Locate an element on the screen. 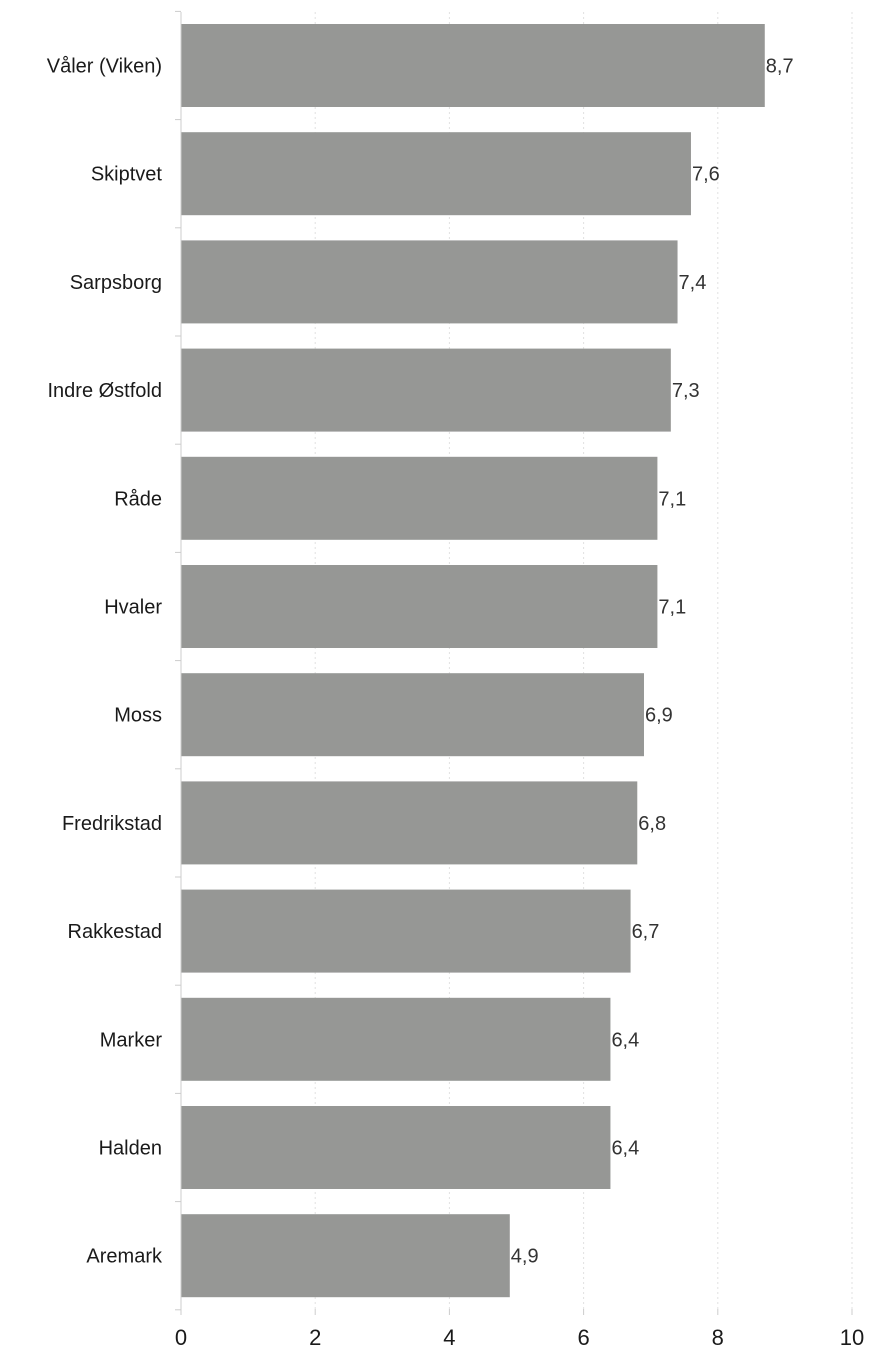  x-tick-label: 8 is located at coordinates (718, 1337).